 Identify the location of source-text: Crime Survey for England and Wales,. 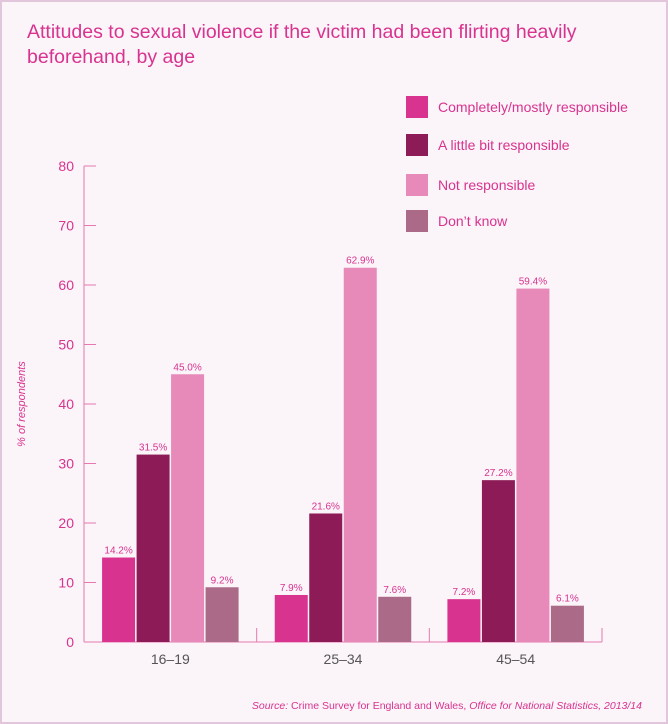
(379, 706).